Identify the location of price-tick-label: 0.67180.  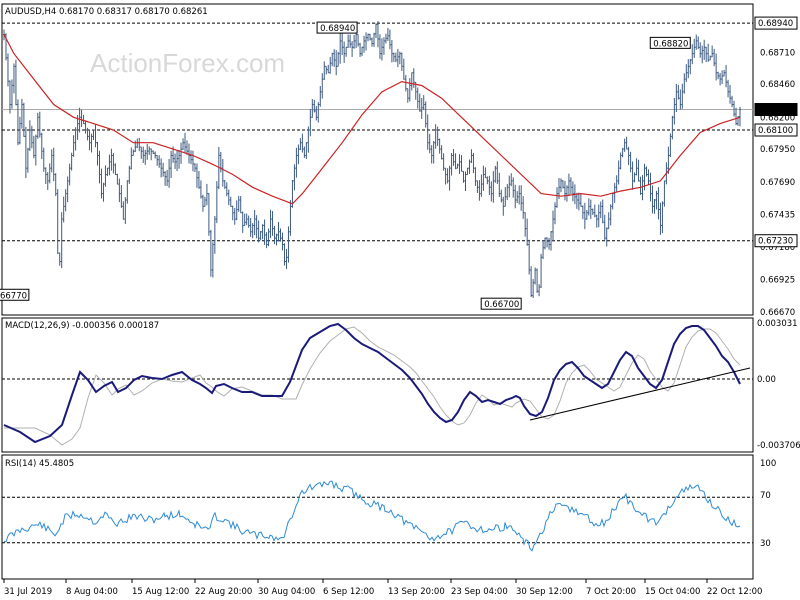
(777, 248).